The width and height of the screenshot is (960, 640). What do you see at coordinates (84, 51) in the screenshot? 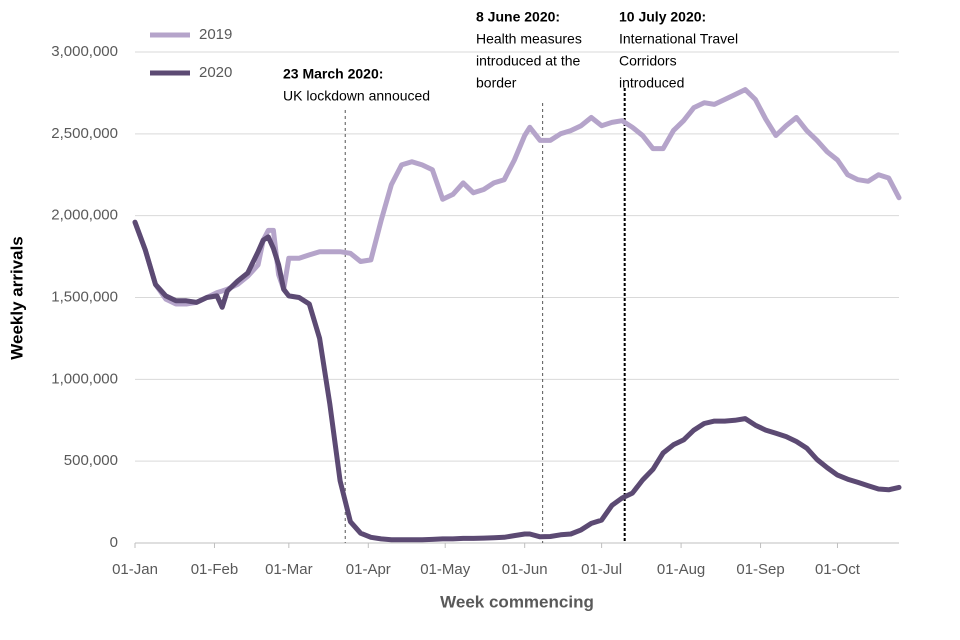
I see `y-tick-label: 3,000,000` at bounding box center [84, 51].